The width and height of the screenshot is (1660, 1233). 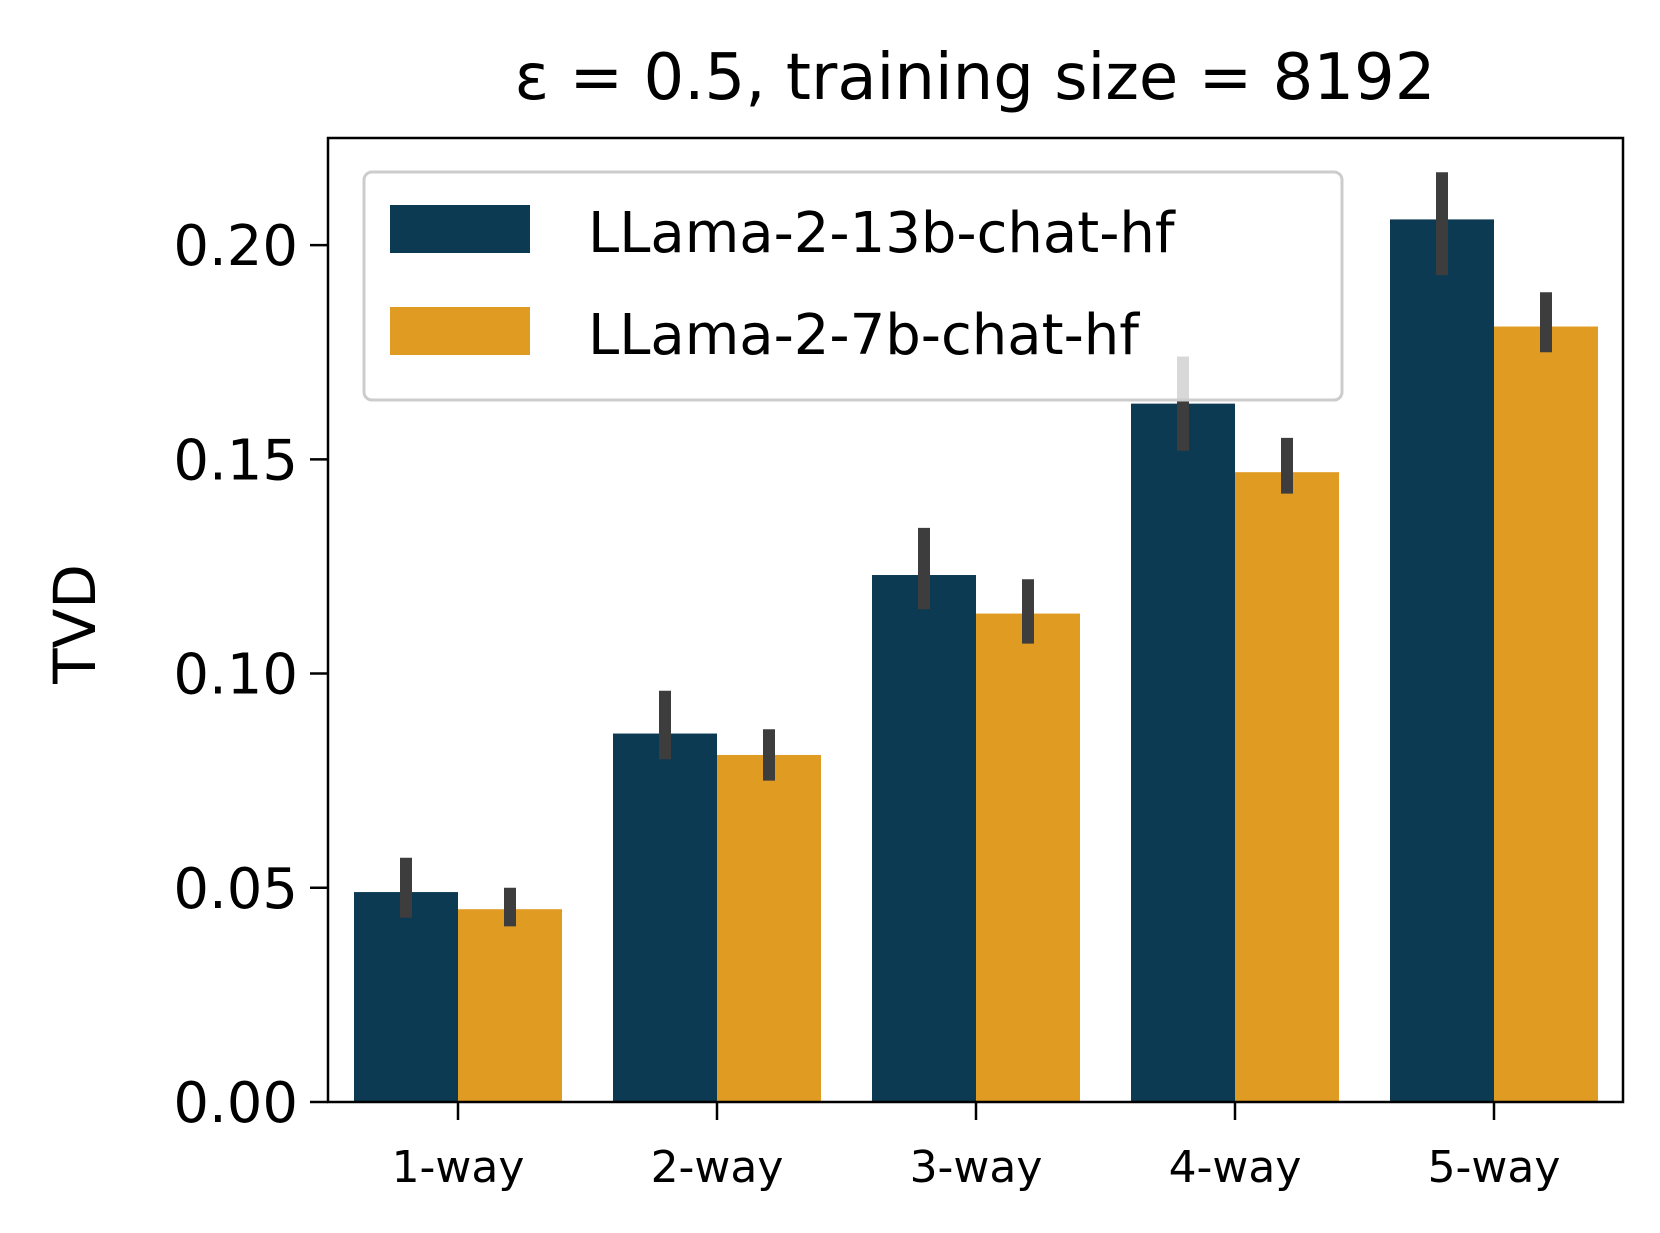 I want to click on legend-frame, so click(x=853, y=286).